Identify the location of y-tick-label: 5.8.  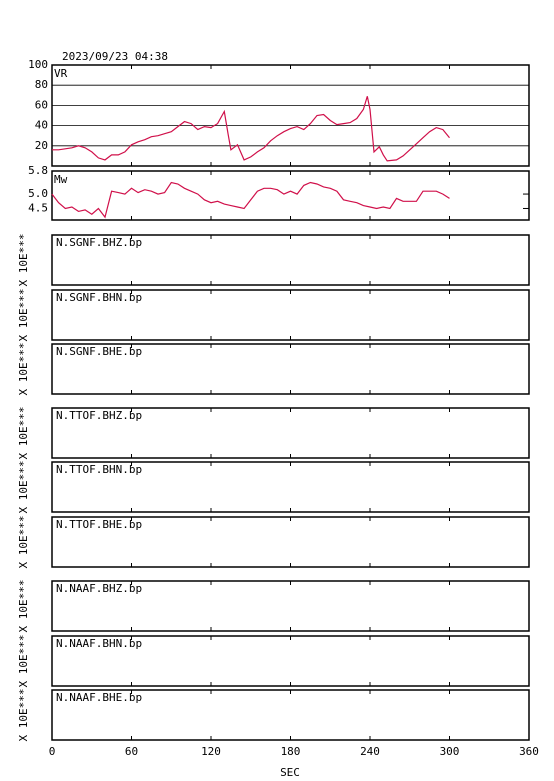
(38, 170).